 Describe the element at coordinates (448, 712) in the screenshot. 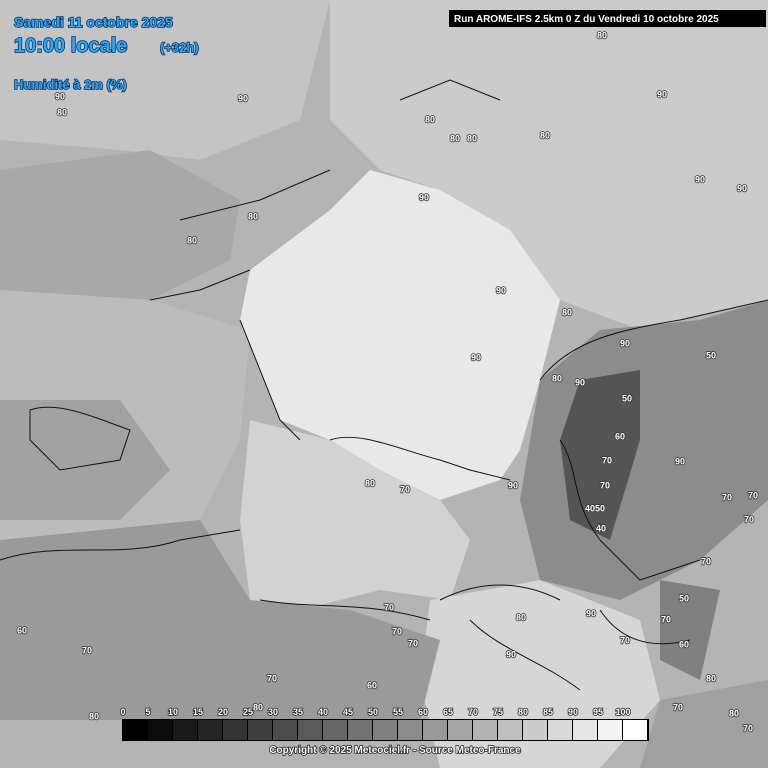

I see `legend-tick-label: 65` at that location.